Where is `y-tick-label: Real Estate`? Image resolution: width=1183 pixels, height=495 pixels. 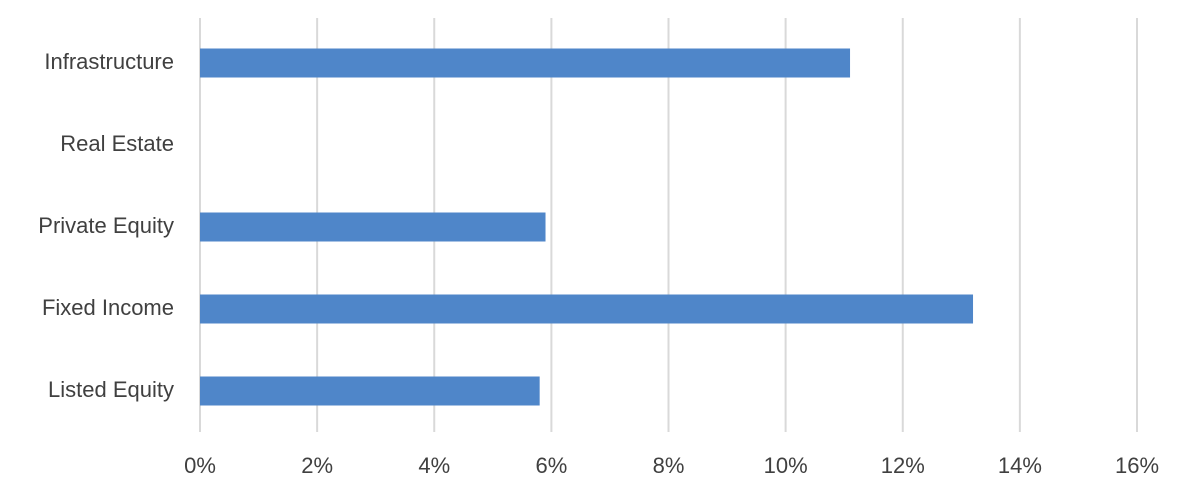
y-tick-label: Real Estate is located at coordinates (117, 143).